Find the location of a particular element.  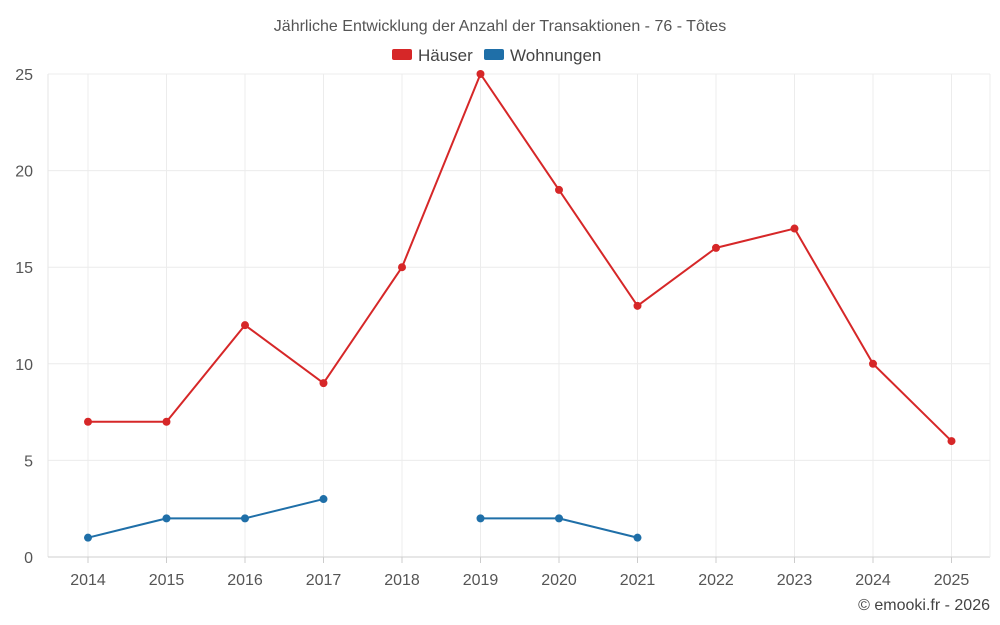

data-point-wohnungen-2015 is located at coordinates (166, 518).